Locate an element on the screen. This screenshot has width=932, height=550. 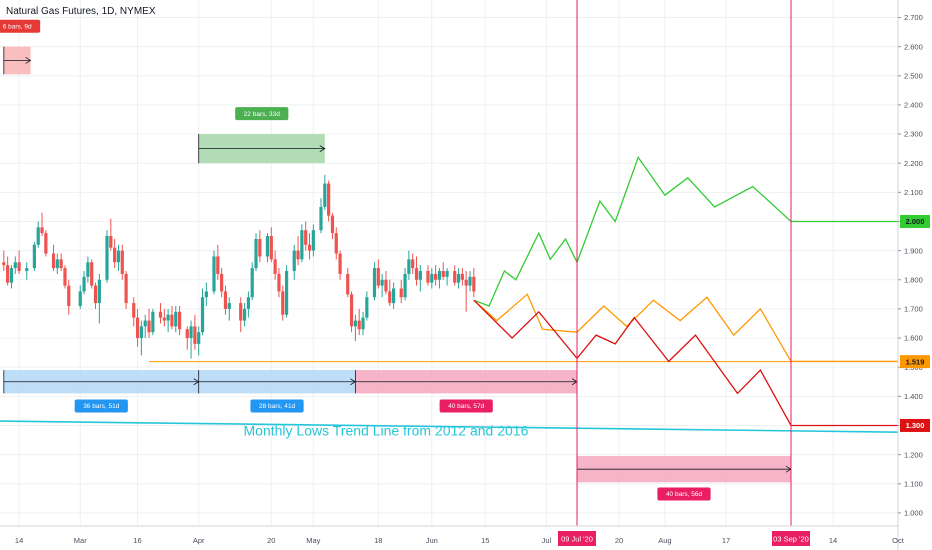
time-tick-label: May is located at coordinates (313, 540).